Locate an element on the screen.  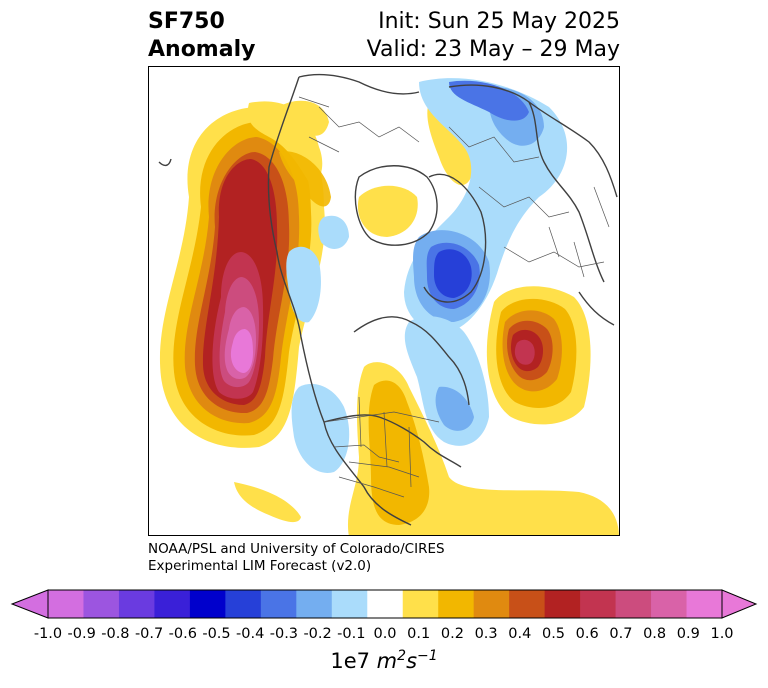
positive-anomaly-atlantic is located at coordinates (538, 355).